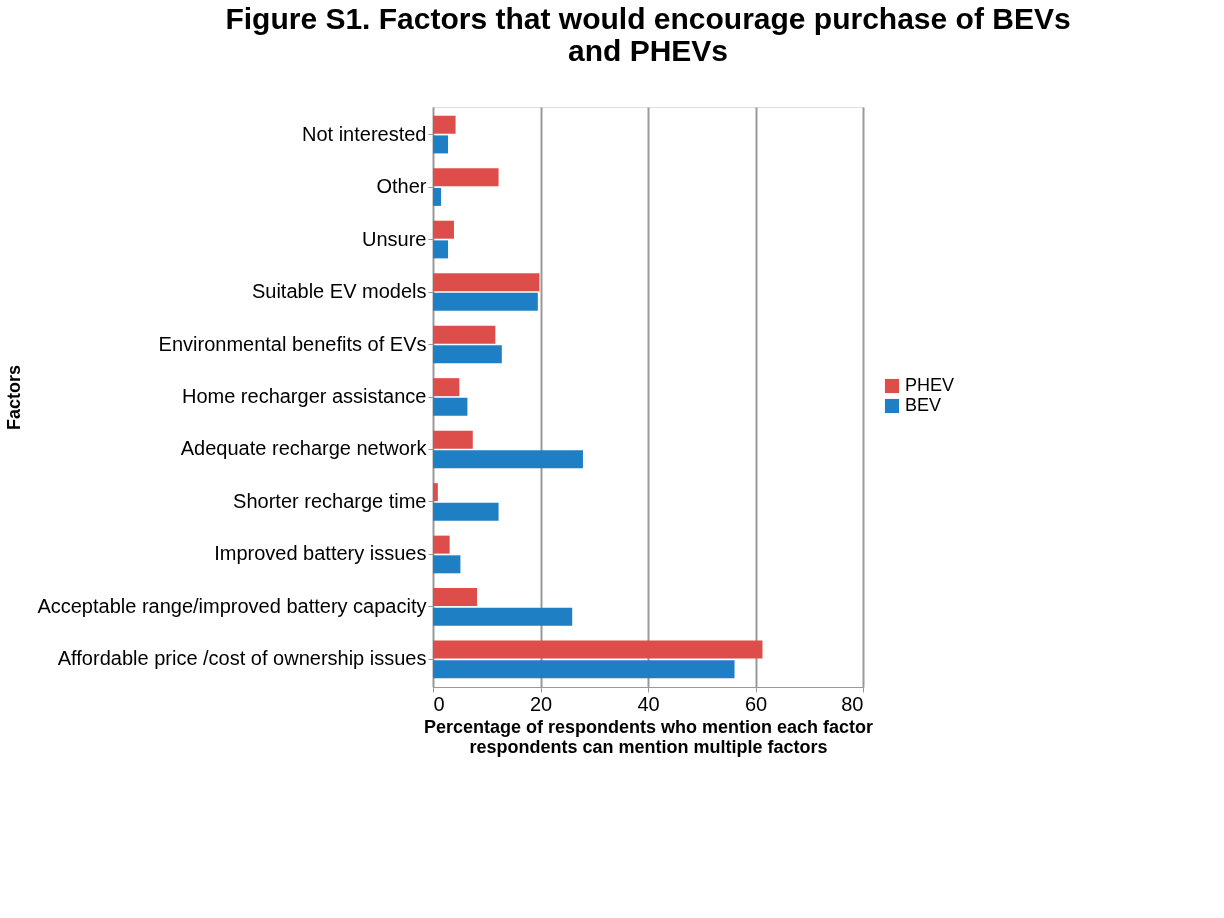  Describe the element at coordinates (304, 448) in the screenshot. I see `y-tick-label: Adequate recharge network` at that location.